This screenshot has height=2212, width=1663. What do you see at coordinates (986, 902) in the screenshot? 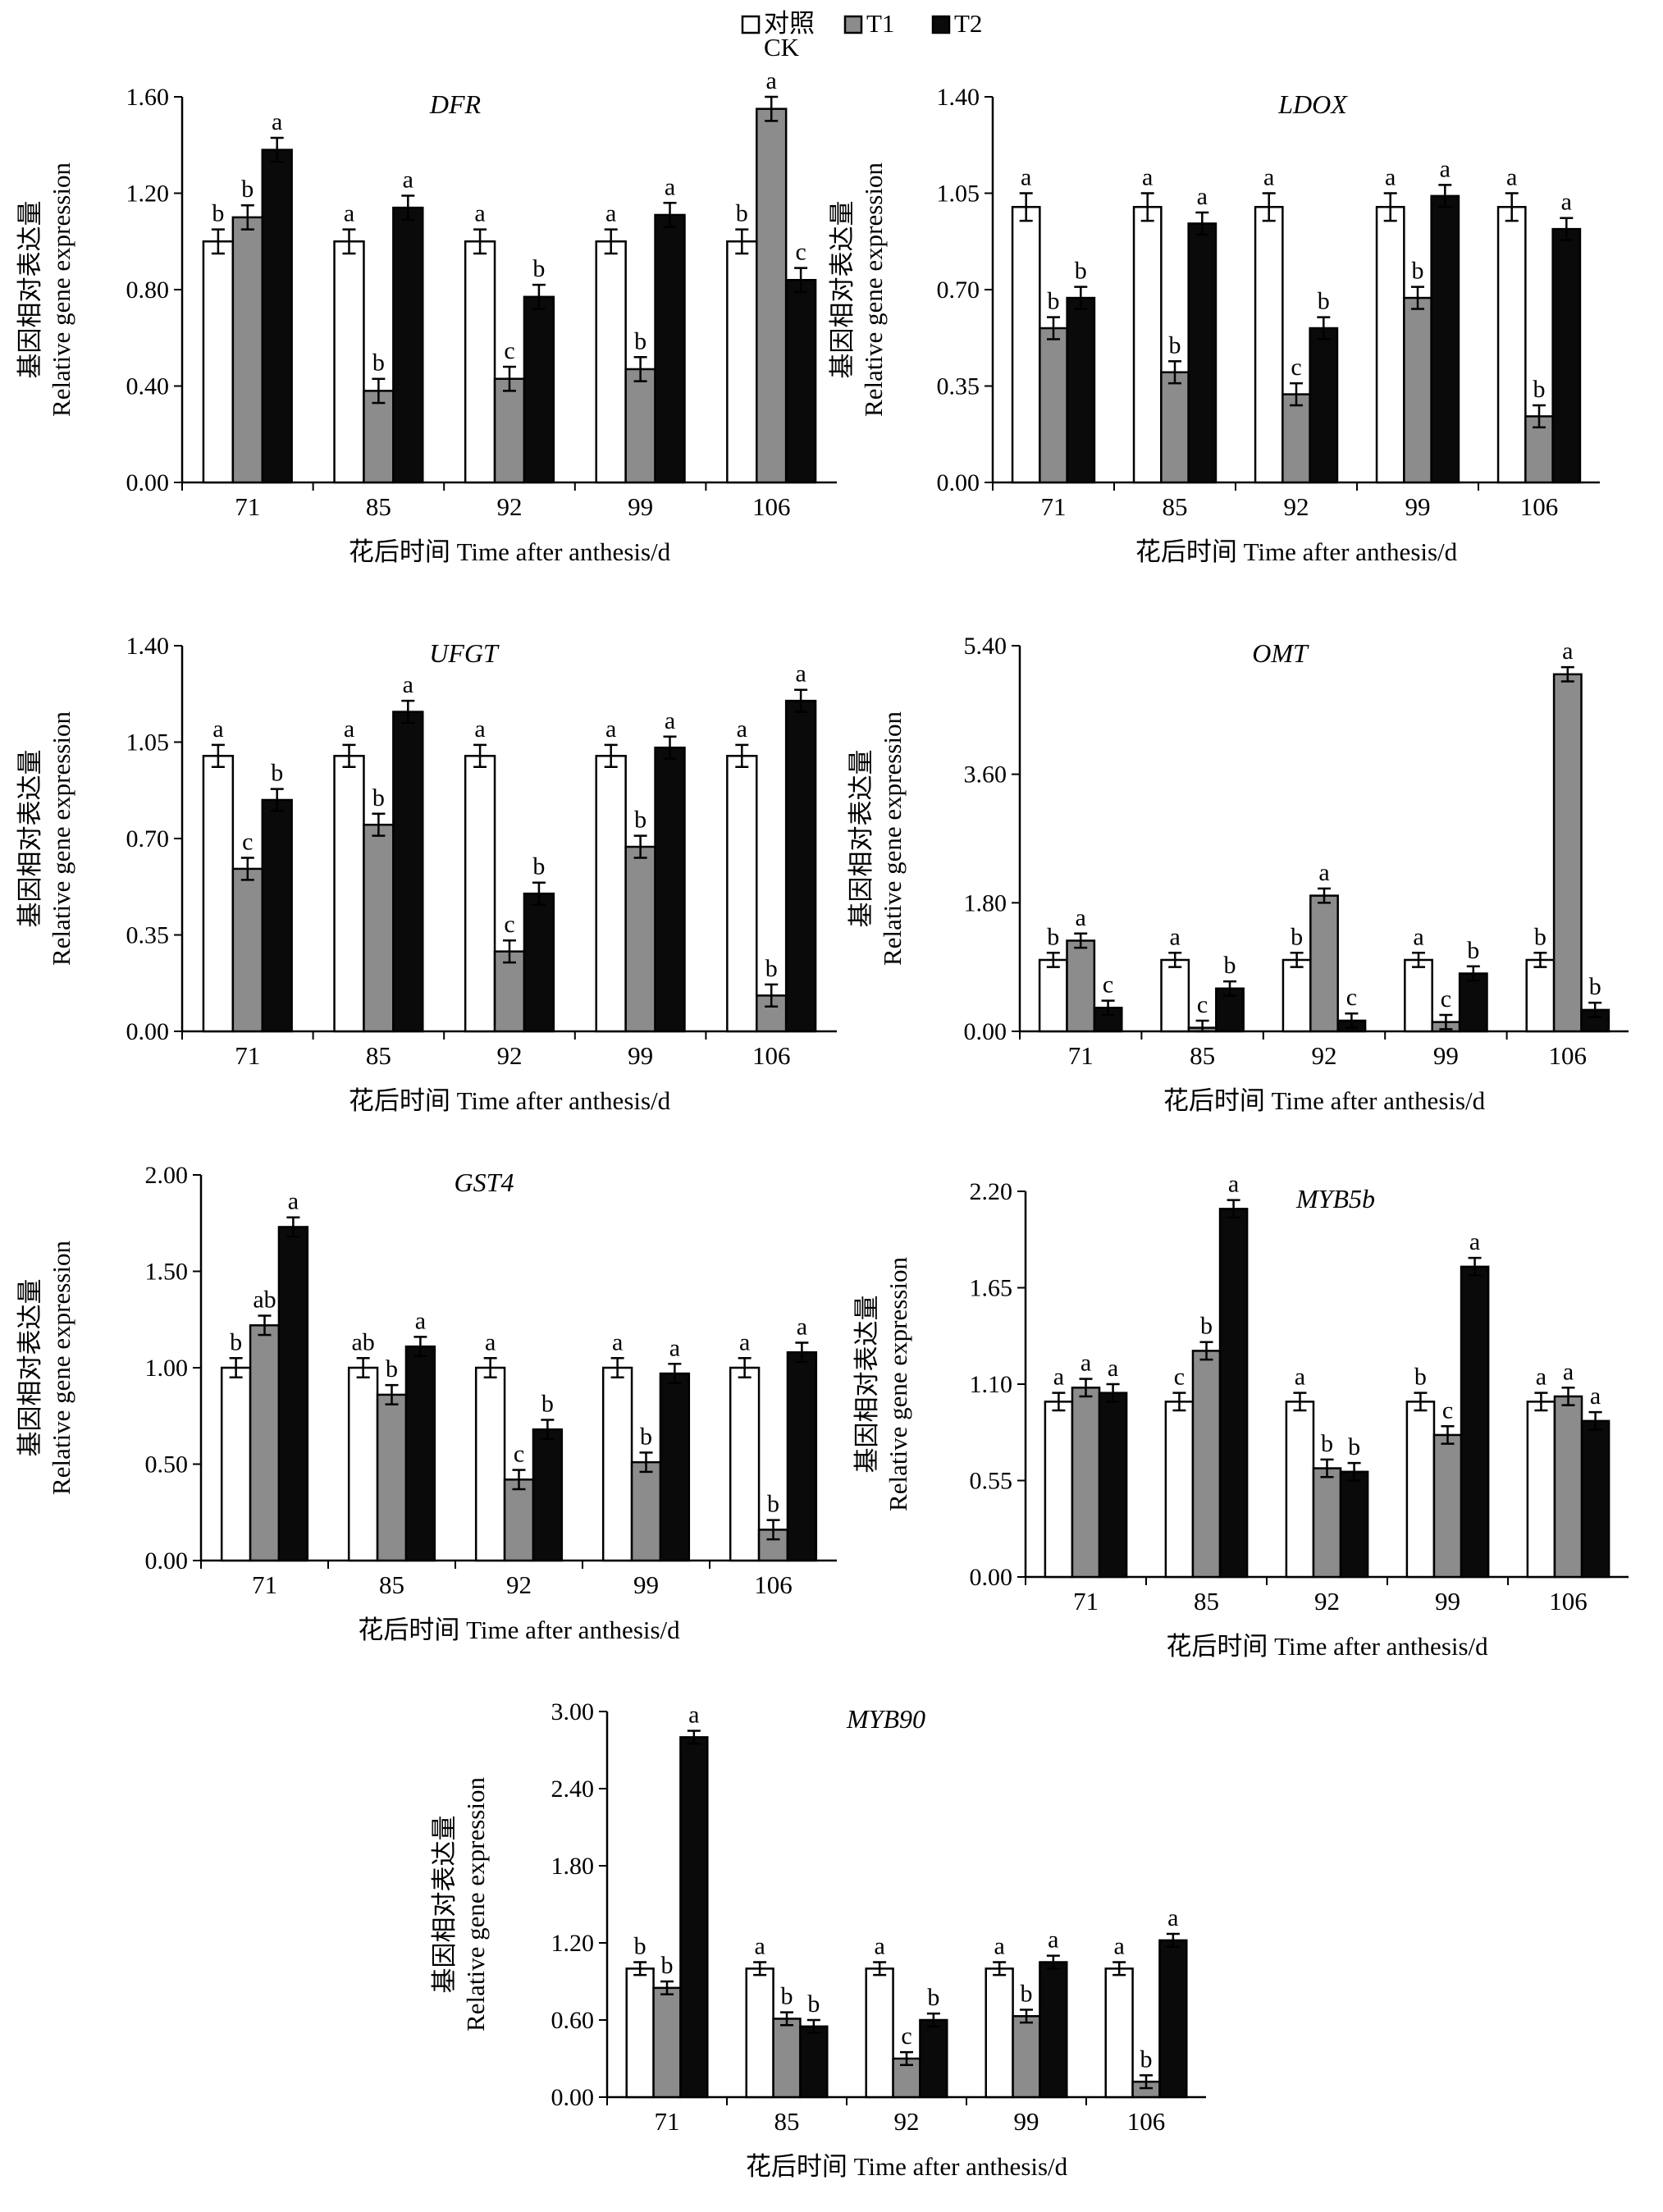
I see `y-tick-label: 1.80` at bounding box center [986, 902].